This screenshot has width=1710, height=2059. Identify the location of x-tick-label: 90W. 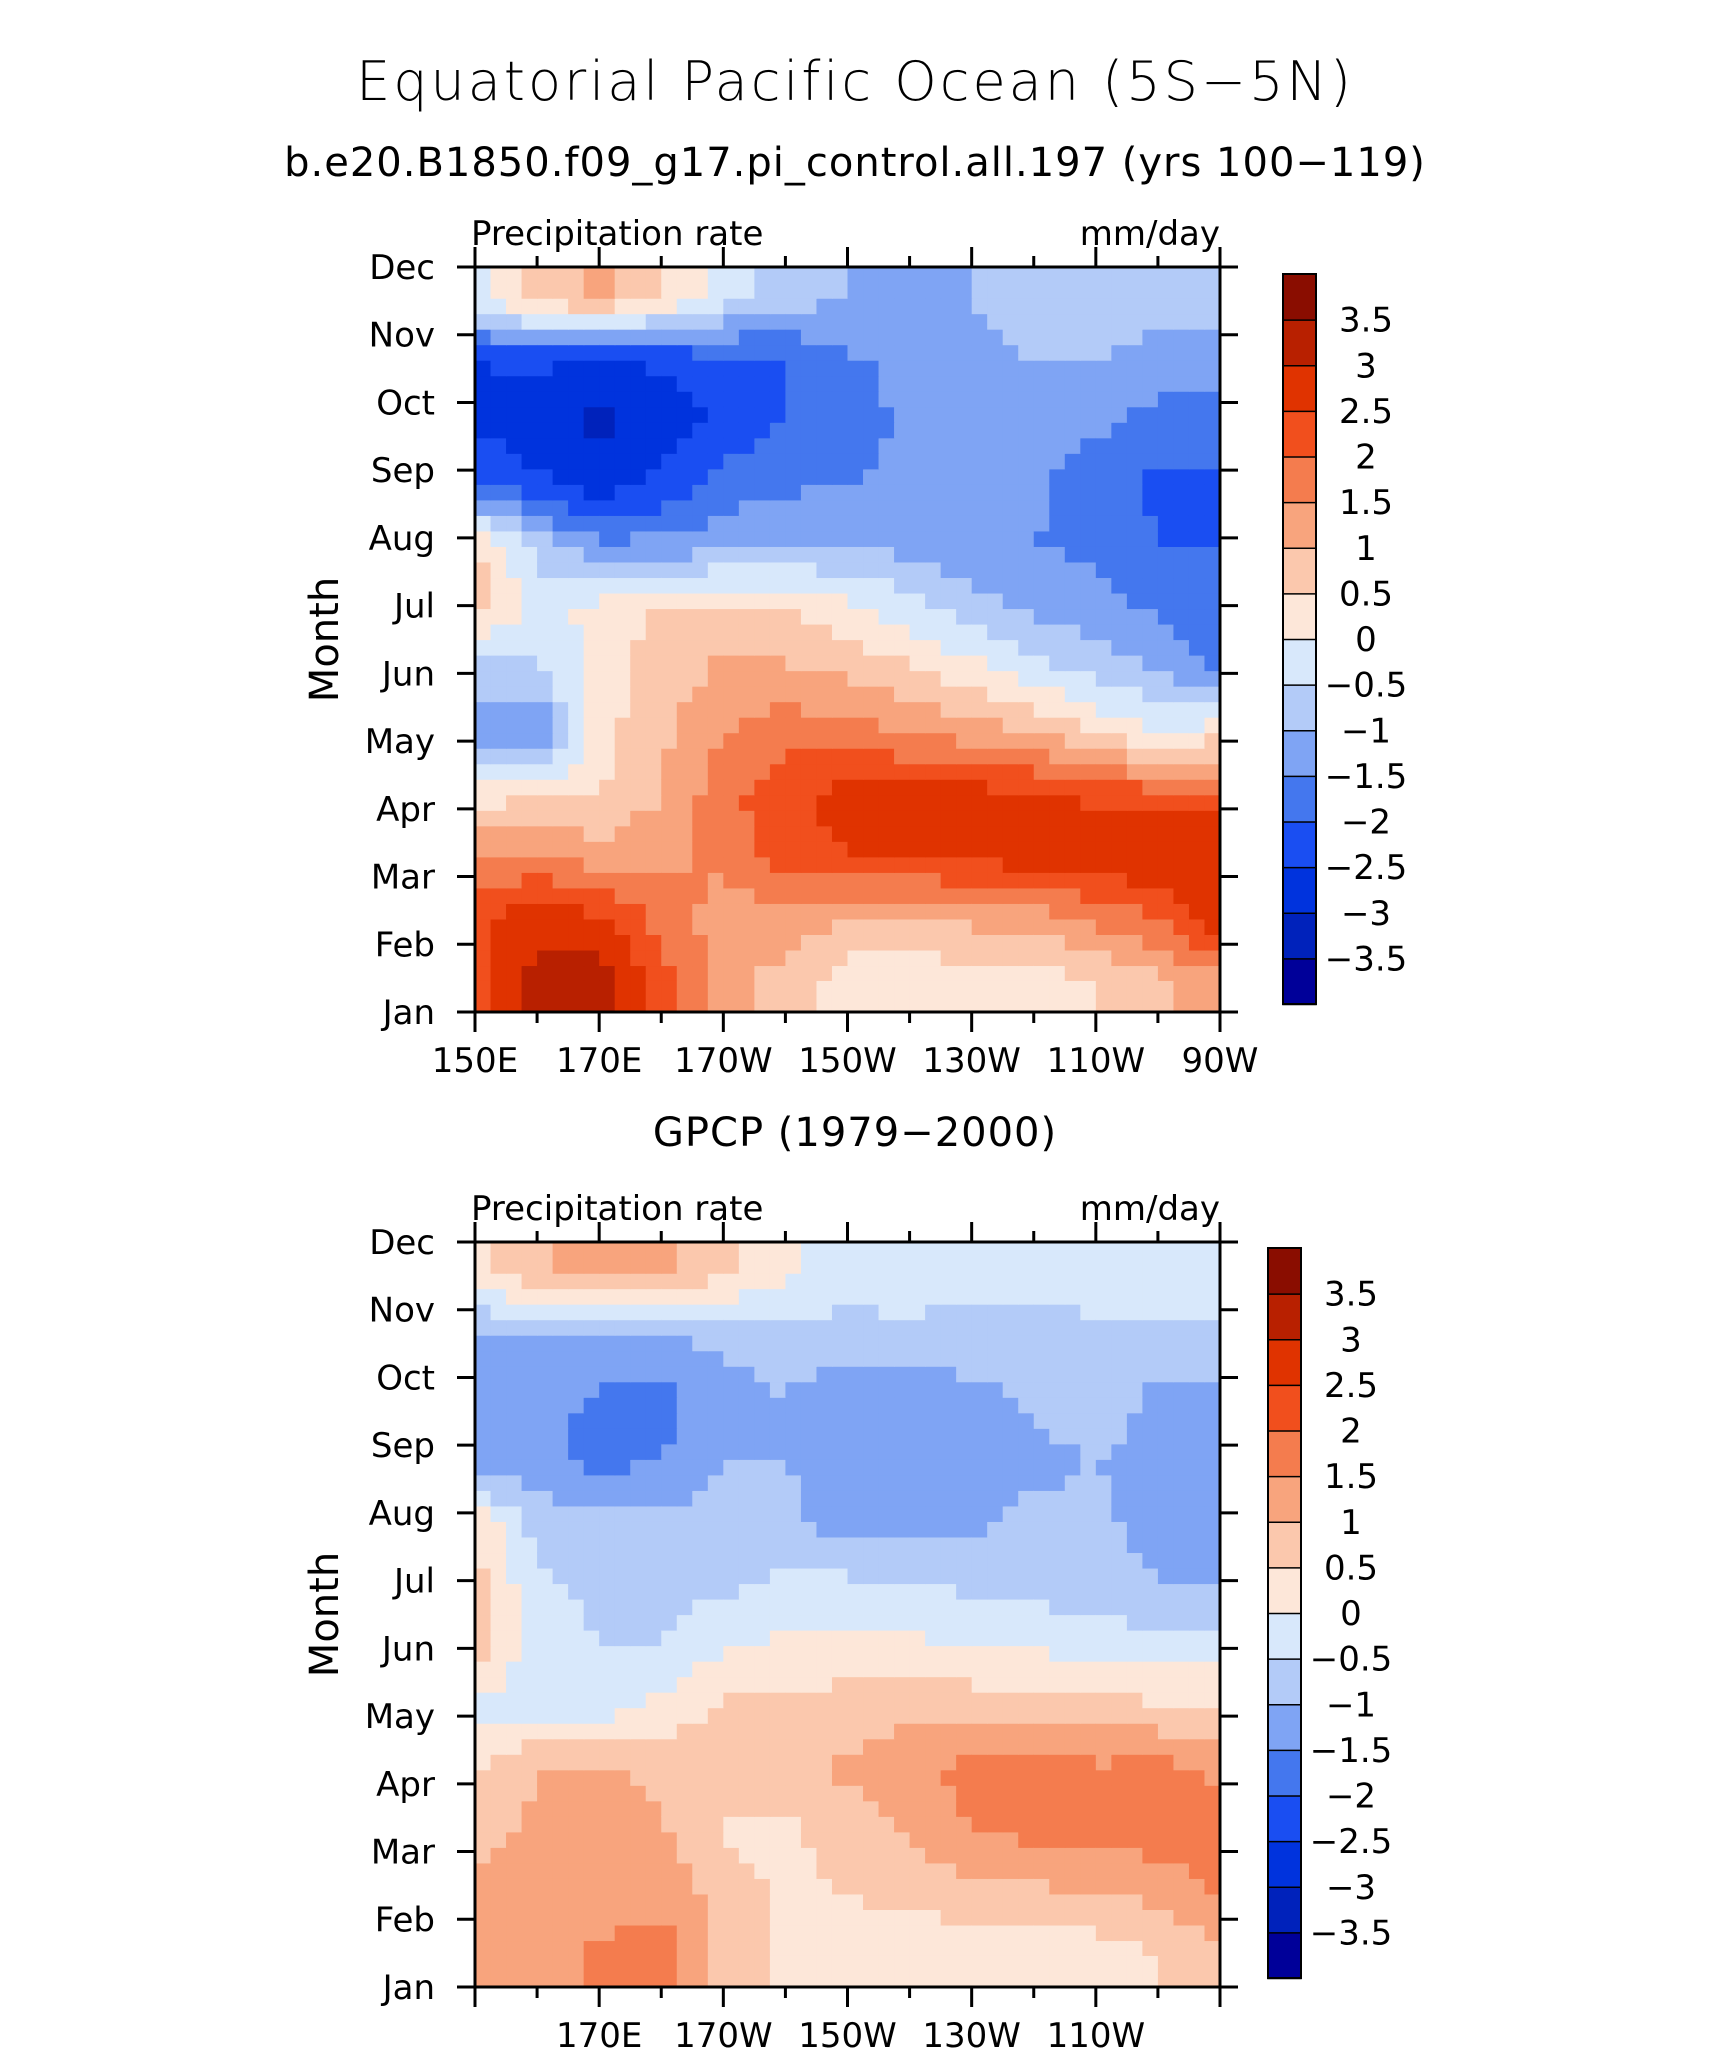
(1220, 1061).